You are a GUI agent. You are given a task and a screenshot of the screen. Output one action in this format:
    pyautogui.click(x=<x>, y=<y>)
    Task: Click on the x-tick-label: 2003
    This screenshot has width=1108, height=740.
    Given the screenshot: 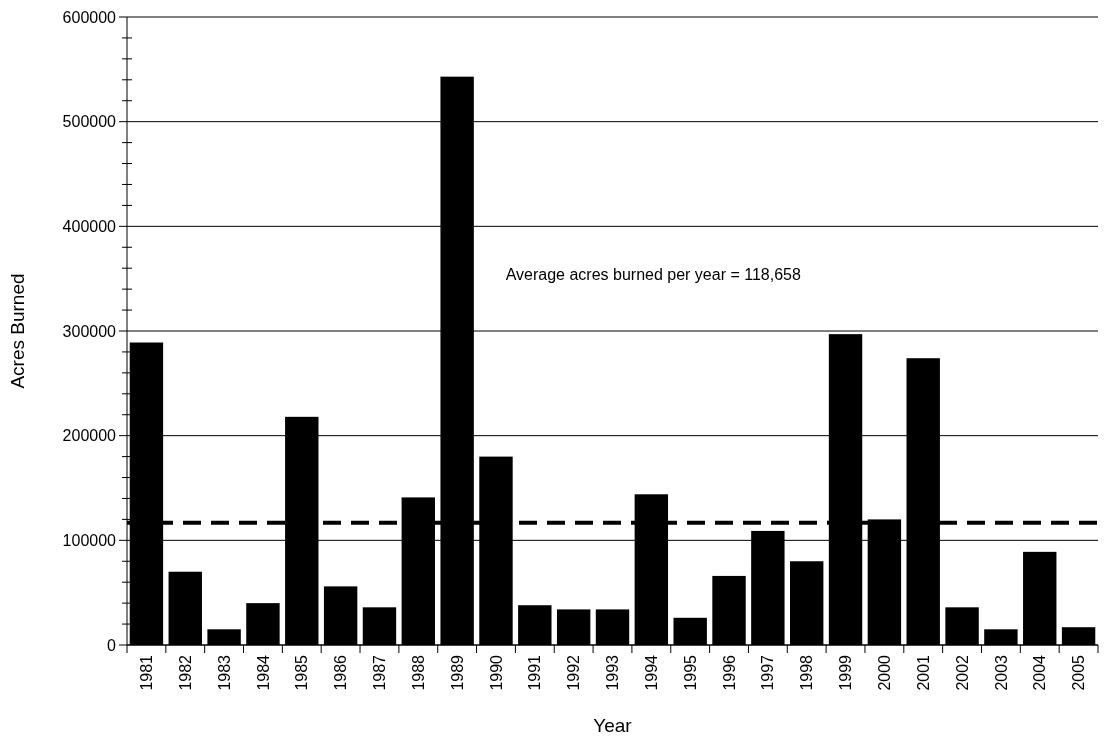 What is the action you would take?
    pyautogui.click(x=1001, y=672)
    